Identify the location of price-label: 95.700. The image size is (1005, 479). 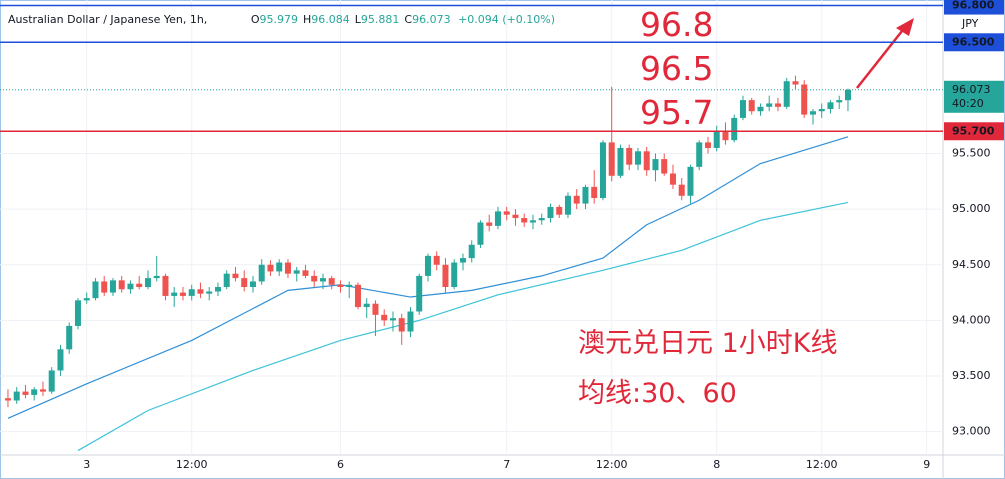
(973, 130).